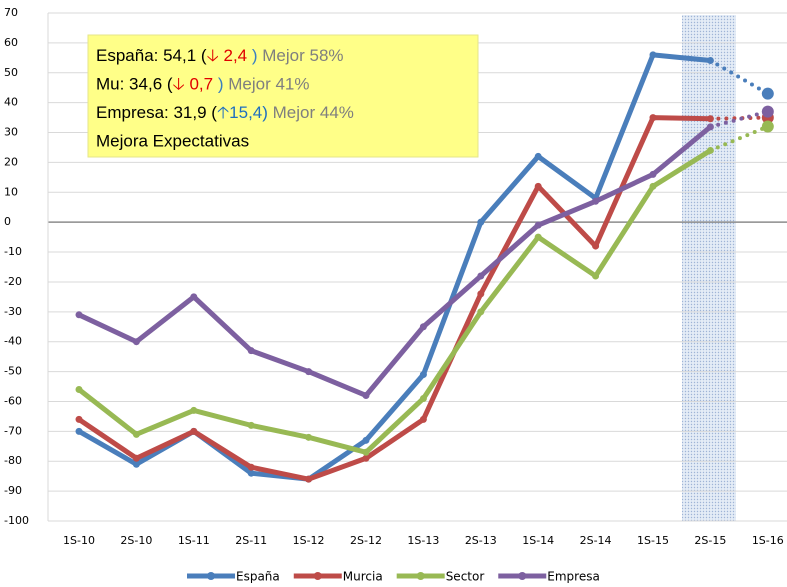  I want to click on annotation-line: España: 54,1 (🡣 2,4 ) Mejor 58%, so click(220, 55).